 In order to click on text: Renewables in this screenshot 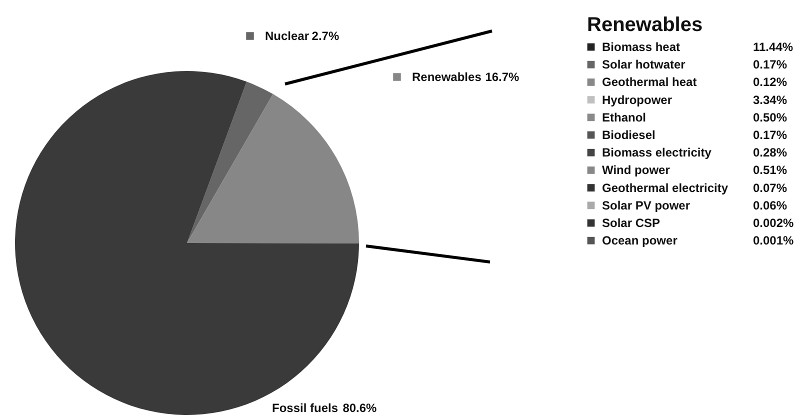, I will do `click(645, 25)`.